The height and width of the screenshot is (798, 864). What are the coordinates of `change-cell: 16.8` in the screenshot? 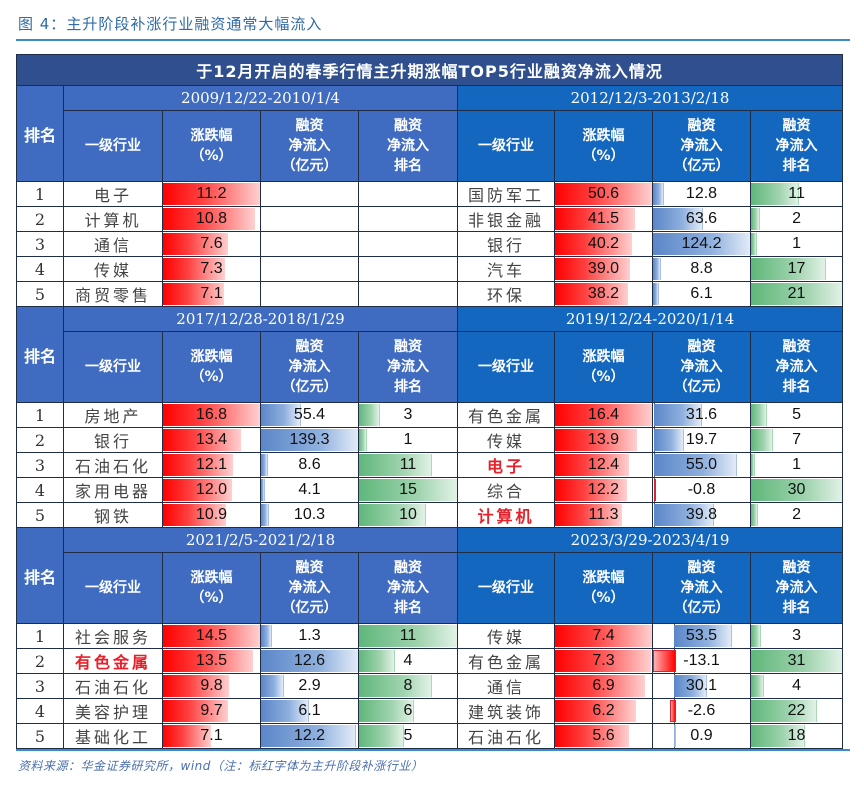 It's located at (211, 415).